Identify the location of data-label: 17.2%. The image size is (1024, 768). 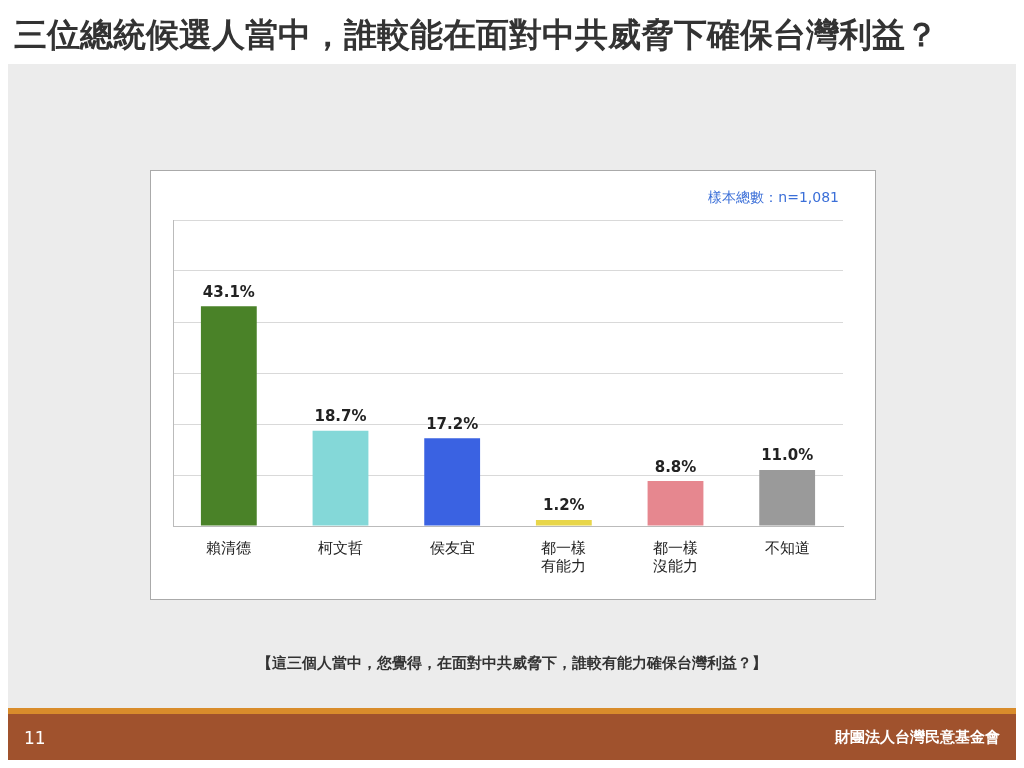
(452, 423).